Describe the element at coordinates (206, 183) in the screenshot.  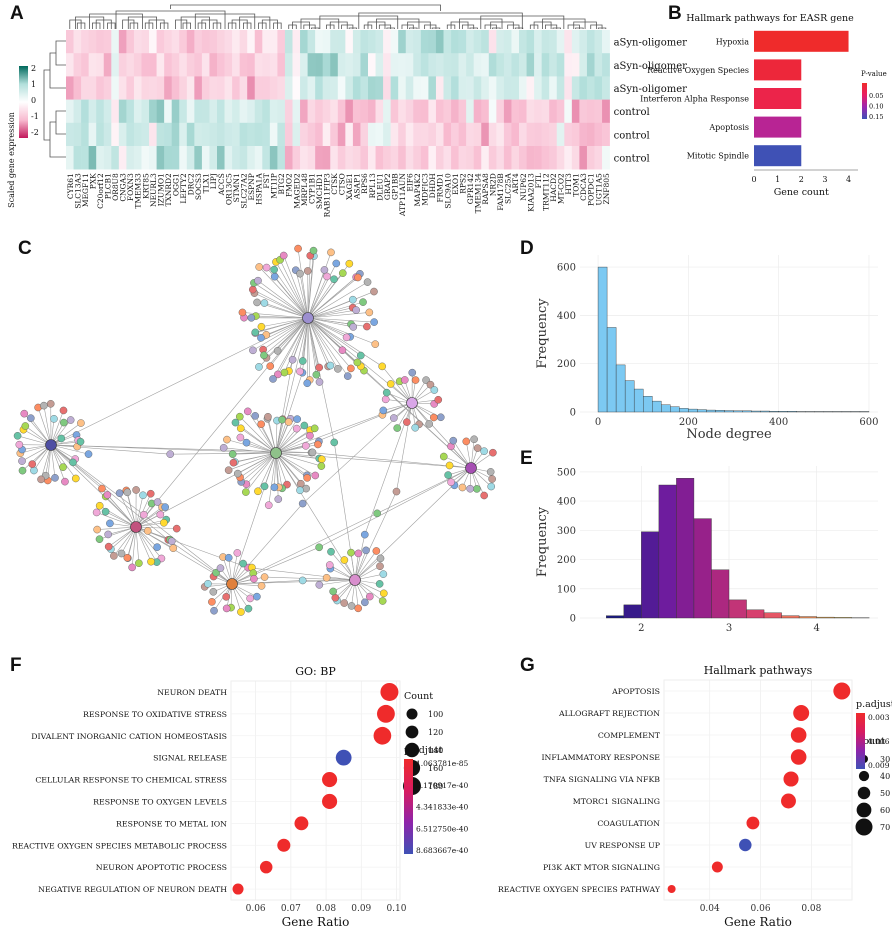
I see `heatmap-col-label: TLX1` at that location.